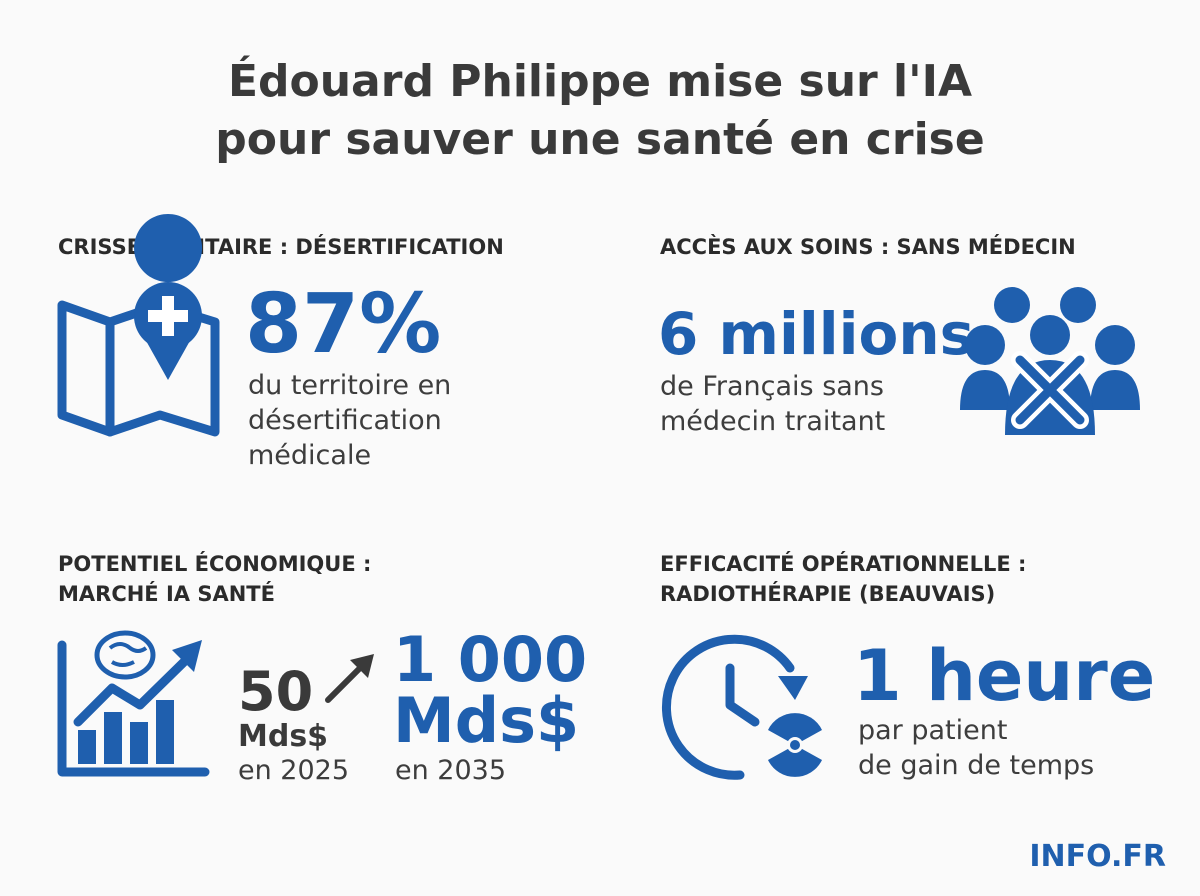 The image size is (1200, 896). What do you see at coordinates (600, 80) in the screenshot?
I see `title: Édouard Philippe mise sur l'IA` at bounding box center [600, 80].